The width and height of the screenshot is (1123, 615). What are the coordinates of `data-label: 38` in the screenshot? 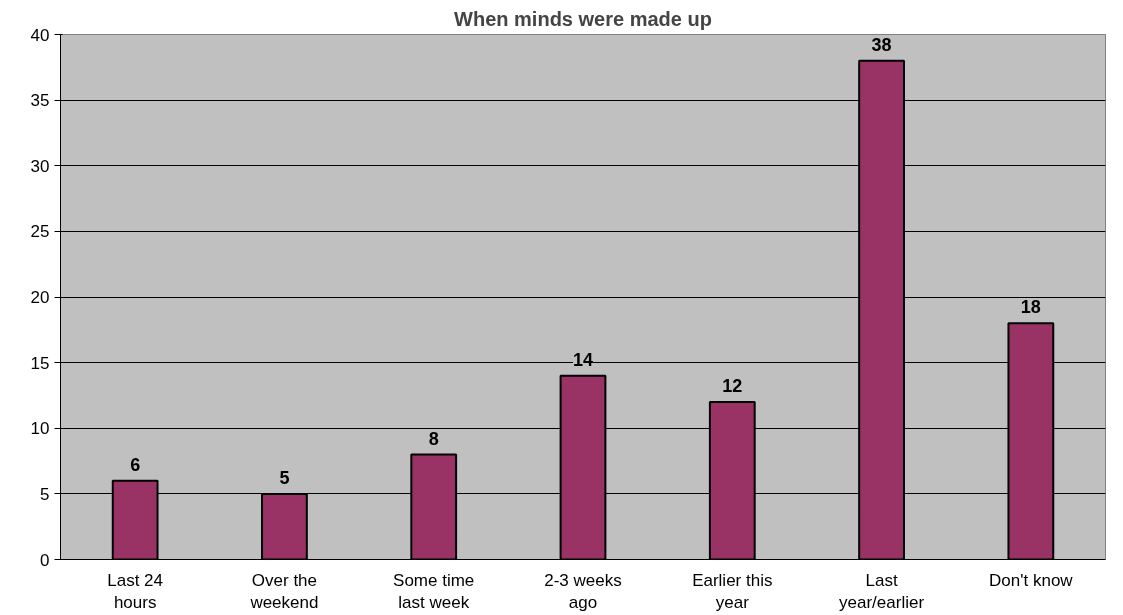 It's located at (881, 44).